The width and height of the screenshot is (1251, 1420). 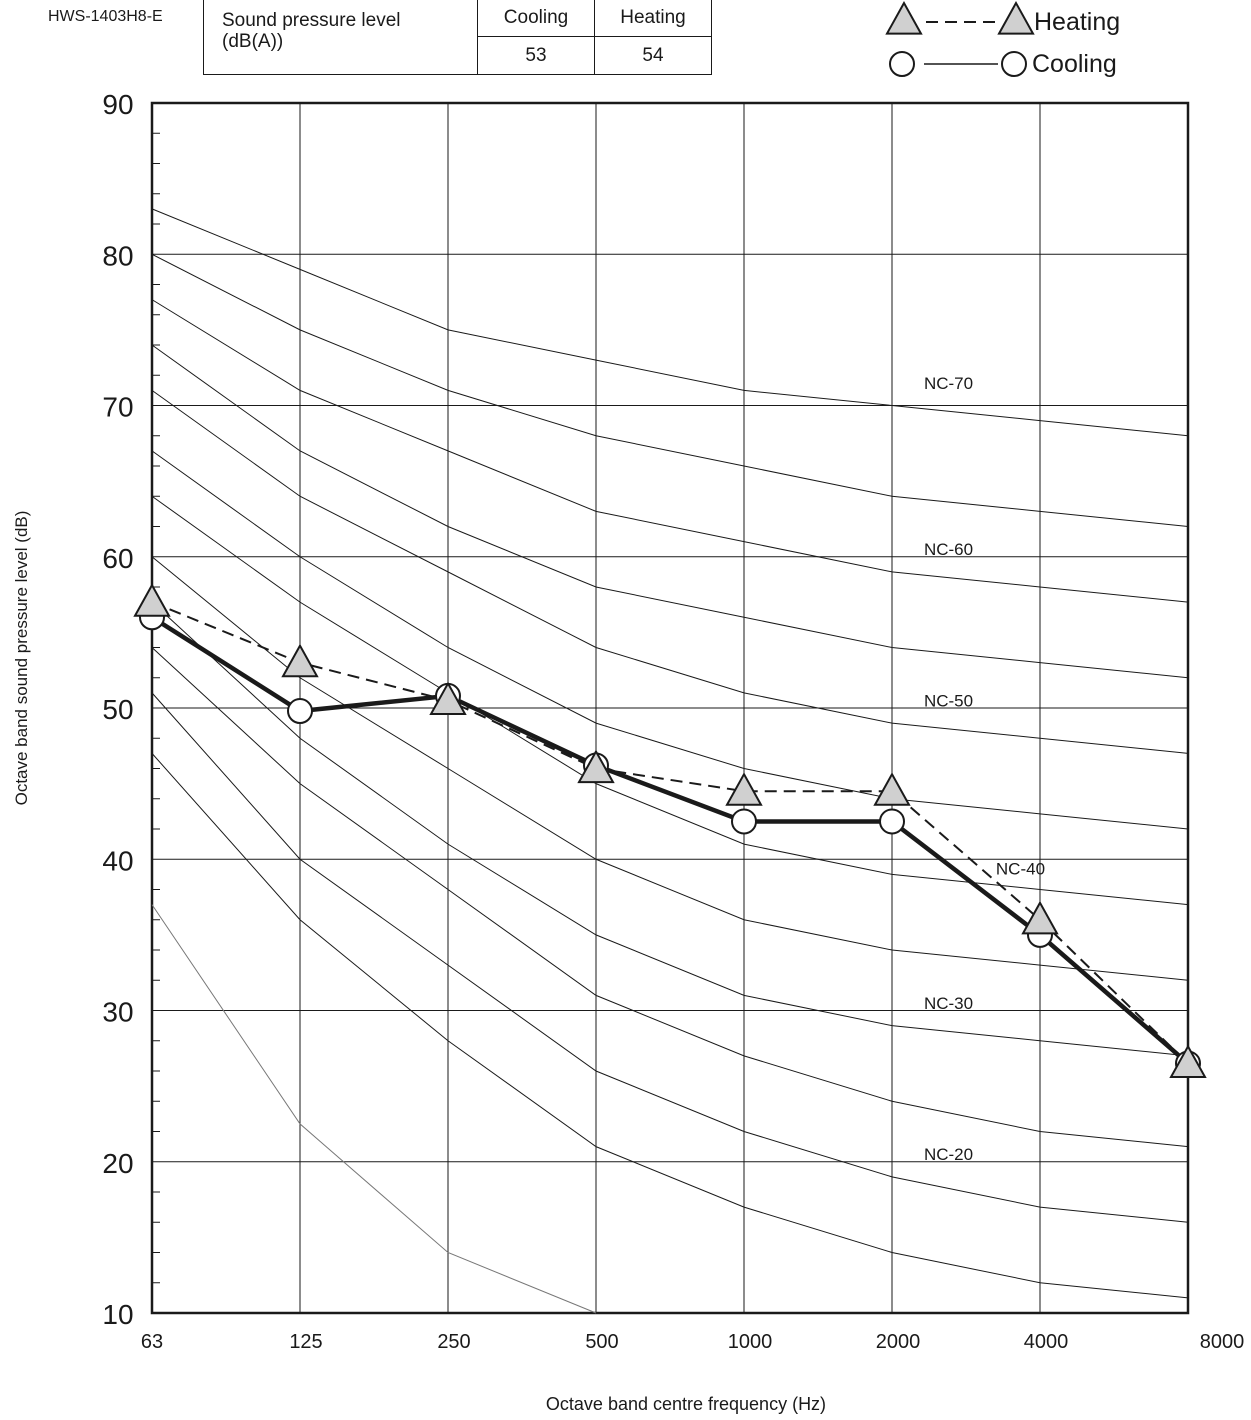 I want to click on legend-heating-label: Heating, so click(x=1077, y=22).